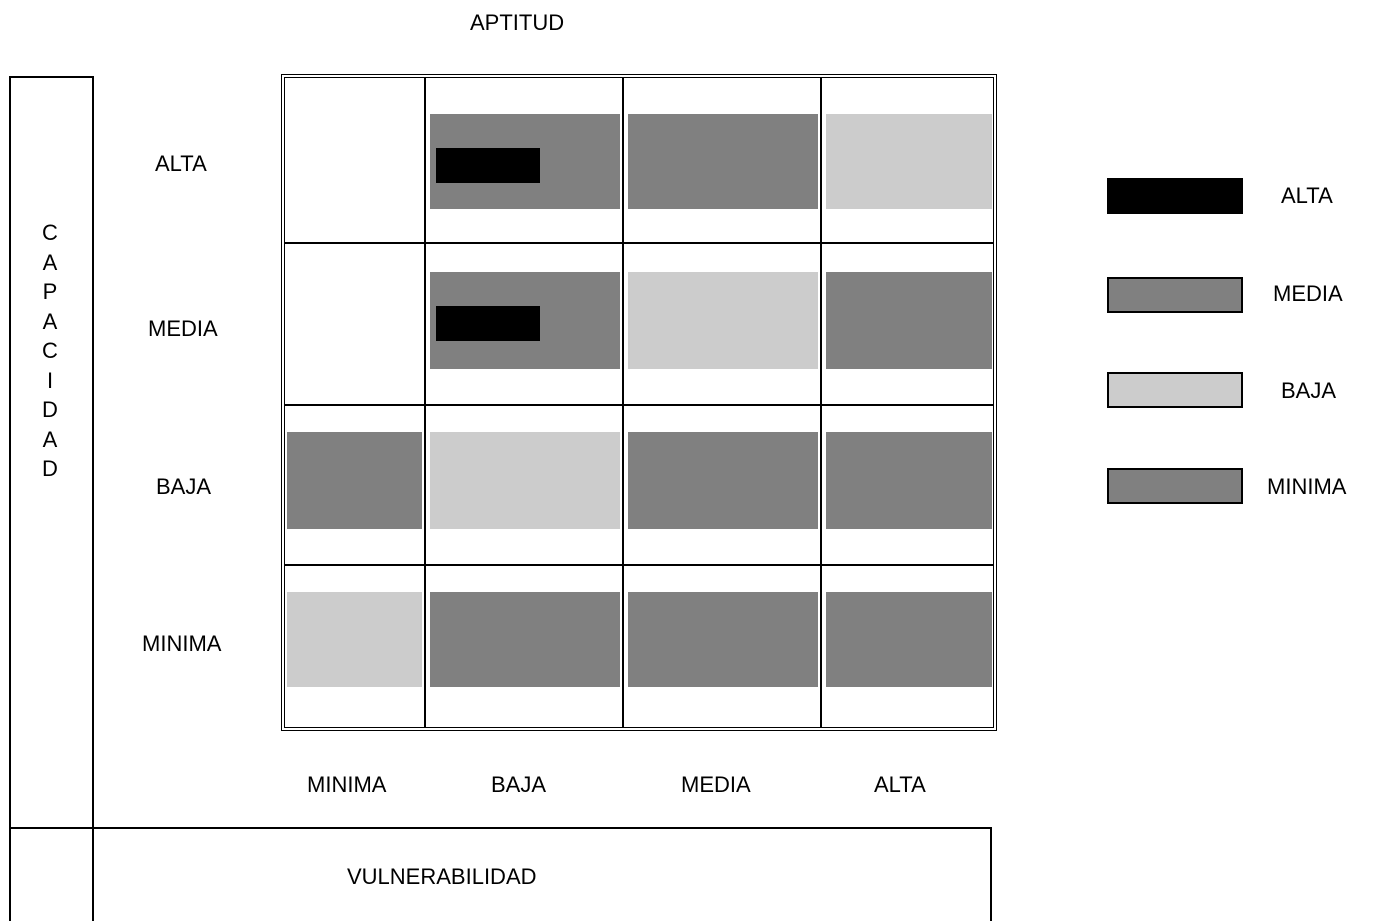  Describe the element at coordinates (519, 784) in the screenshot. I see `x-level-label: BAJA` at that location.